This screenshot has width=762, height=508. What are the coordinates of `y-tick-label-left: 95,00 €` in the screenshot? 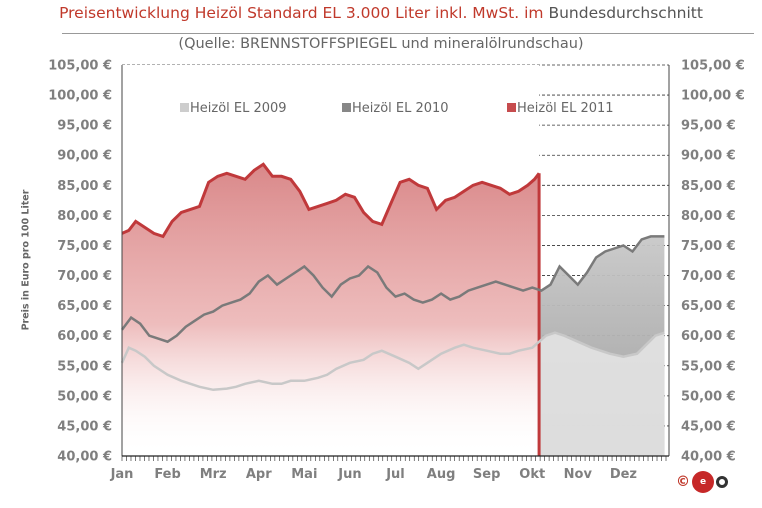 It's located at (84, 126).